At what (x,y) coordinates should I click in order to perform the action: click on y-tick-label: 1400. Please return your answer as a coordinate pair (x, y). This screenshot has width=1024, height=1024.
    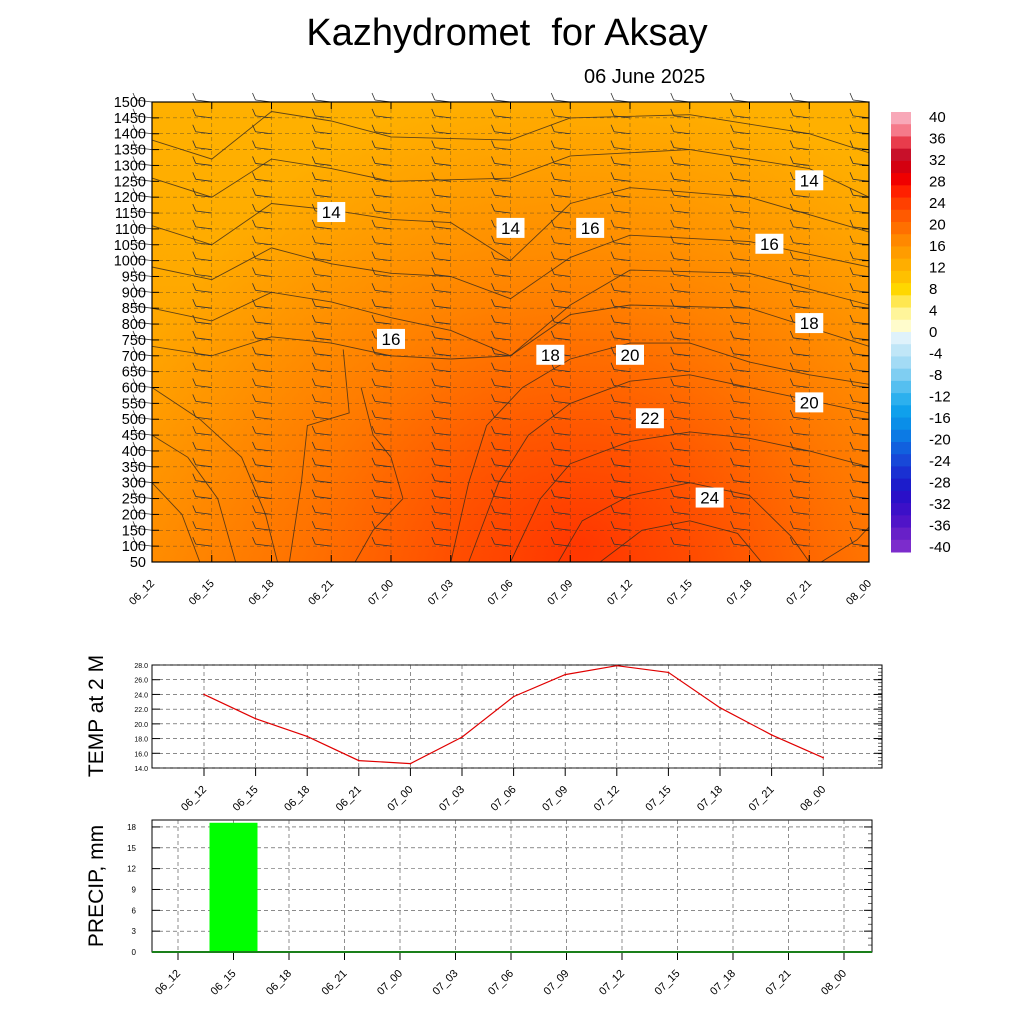
    Looking at the image, I should click on (130, 135).